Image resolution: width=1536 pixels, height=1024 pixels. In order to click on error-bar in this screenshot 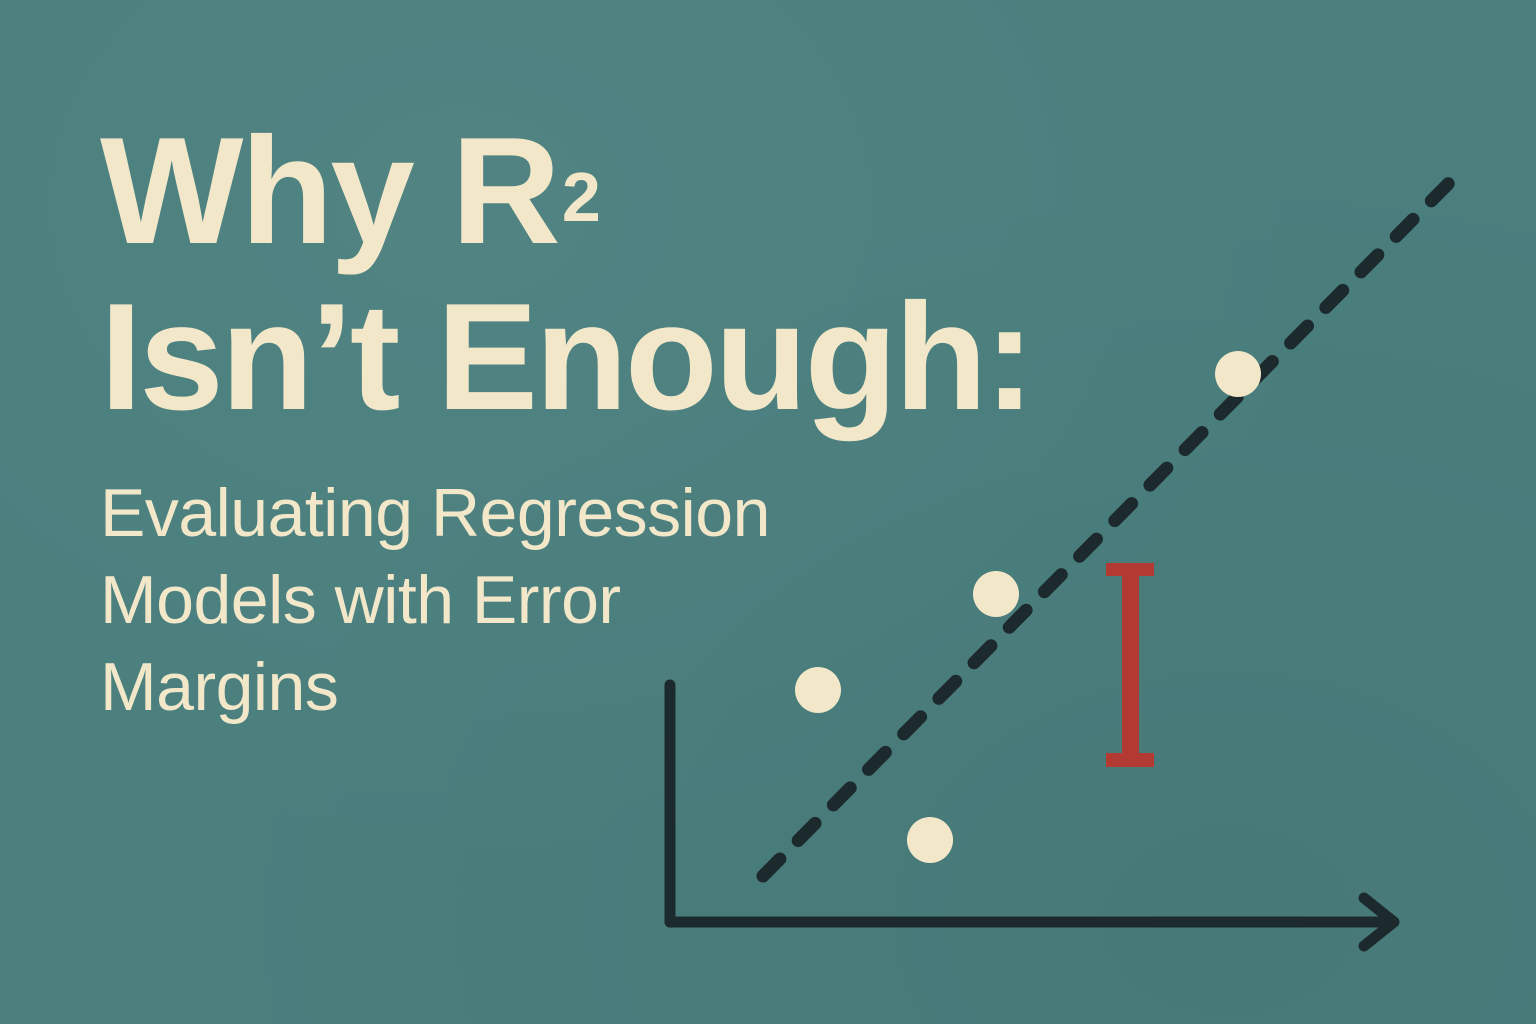, I will do `click(1130, 665)`.